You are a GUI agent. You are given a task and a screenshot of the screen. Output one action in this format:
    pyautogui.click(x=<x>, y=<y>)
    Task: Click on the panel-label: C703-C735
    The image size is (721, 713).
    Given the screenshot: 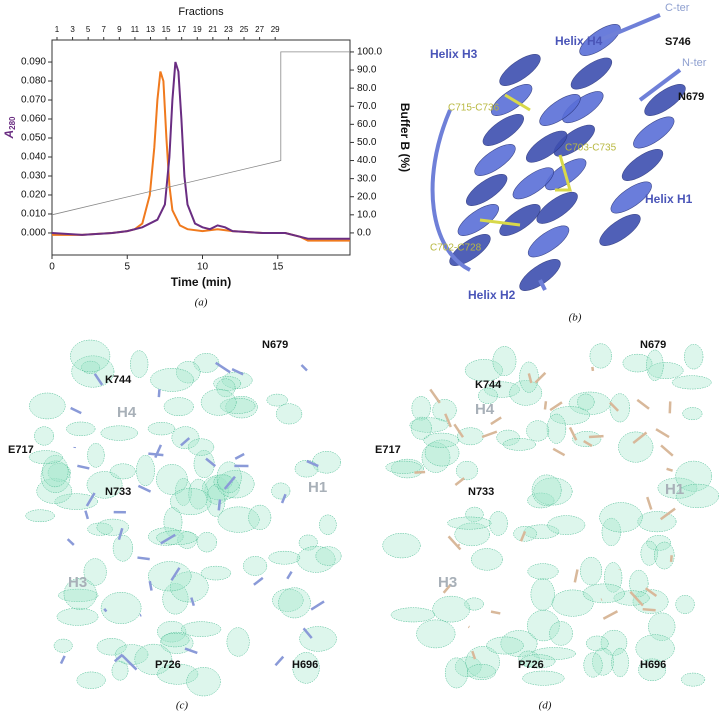 What is the action you would take?
    pyautogui.click(x=591, y=148)
    